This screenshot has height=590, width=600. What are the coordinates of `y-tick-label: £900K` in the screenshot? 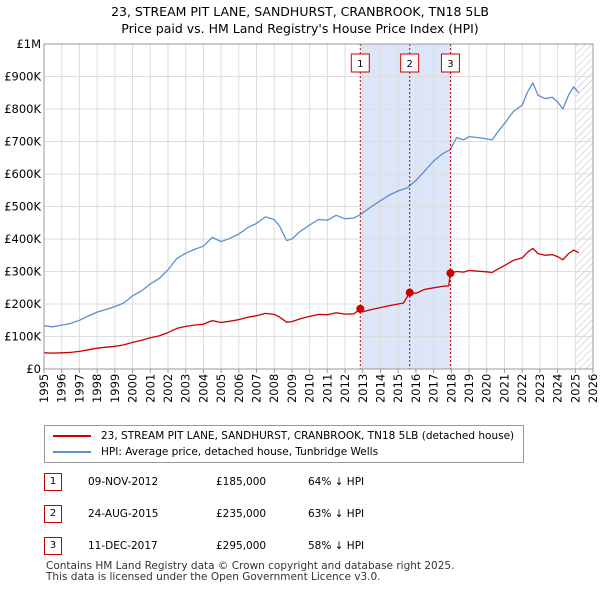 It's located at (22, 77).